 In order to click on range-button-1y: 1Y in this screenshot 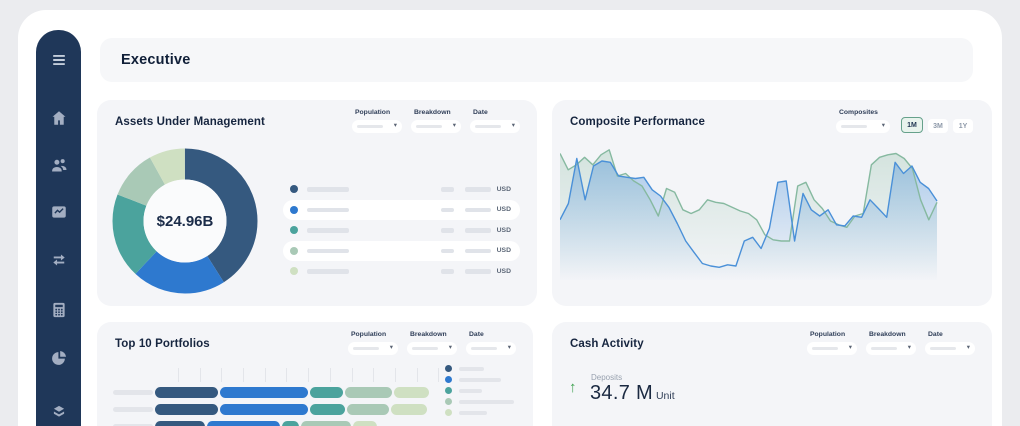, I will do `click(963, 126)`.